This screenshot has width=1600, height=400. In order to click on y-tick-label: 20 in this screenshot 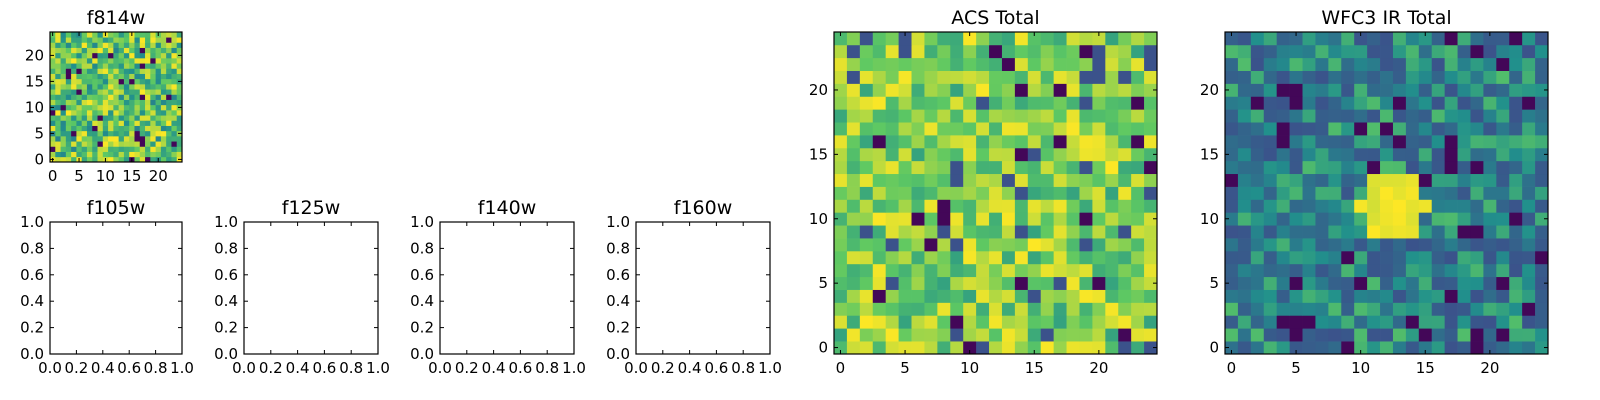, I will do `click(818, 90)`.